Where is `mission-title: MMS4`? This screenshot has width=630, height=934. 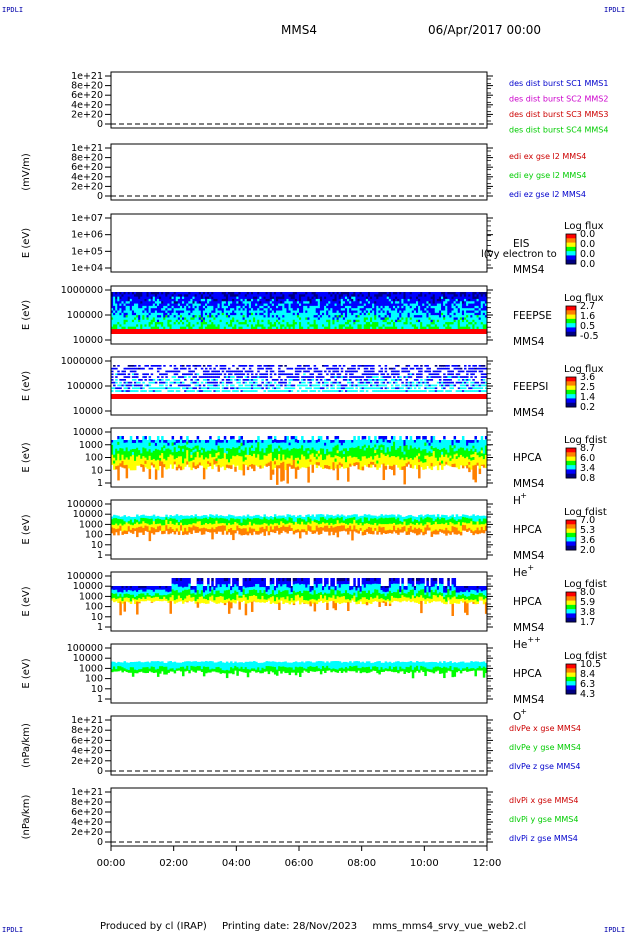
mission-title: MMS4 is located at coordinates (299, 30).